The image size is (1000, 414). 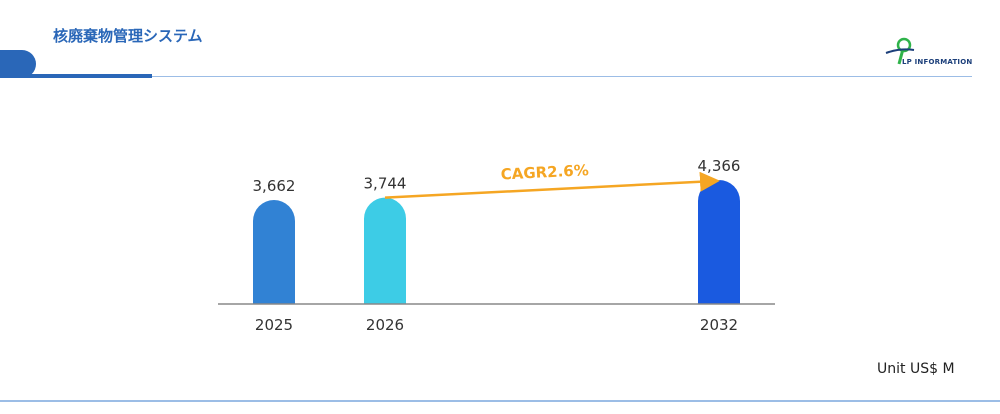 What do you see at coordinates (18, 64) in the screenshot?
I see `header-tab-decoration` at bounding box center [18, 64].